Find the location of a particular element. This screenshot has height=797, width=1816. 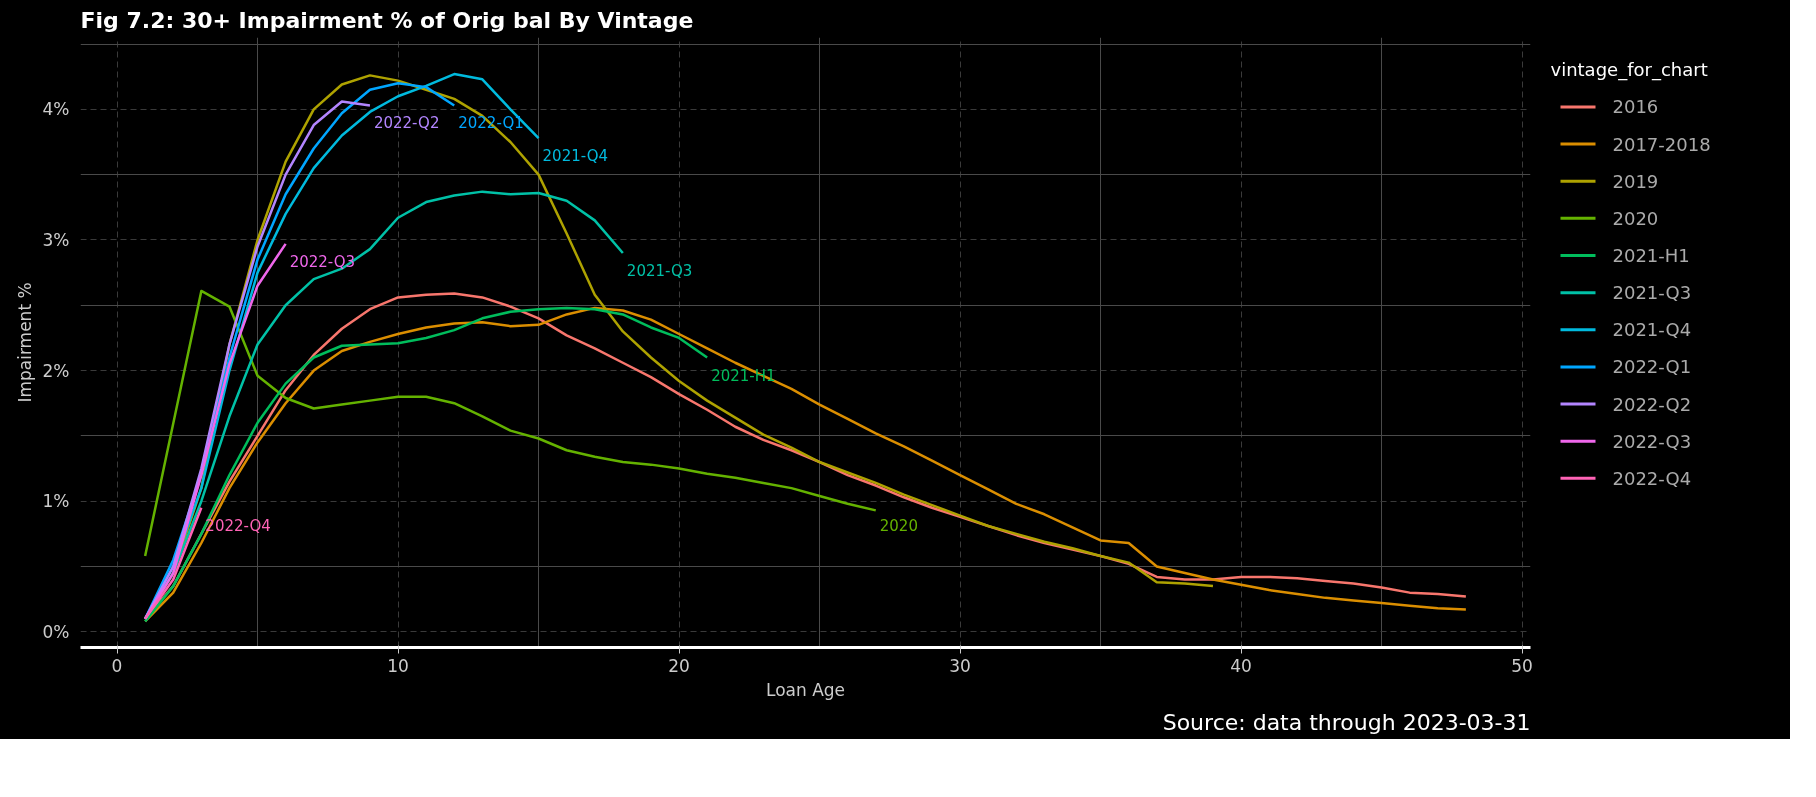

y-tick-label: 0% is located at coordinates (56, 631).